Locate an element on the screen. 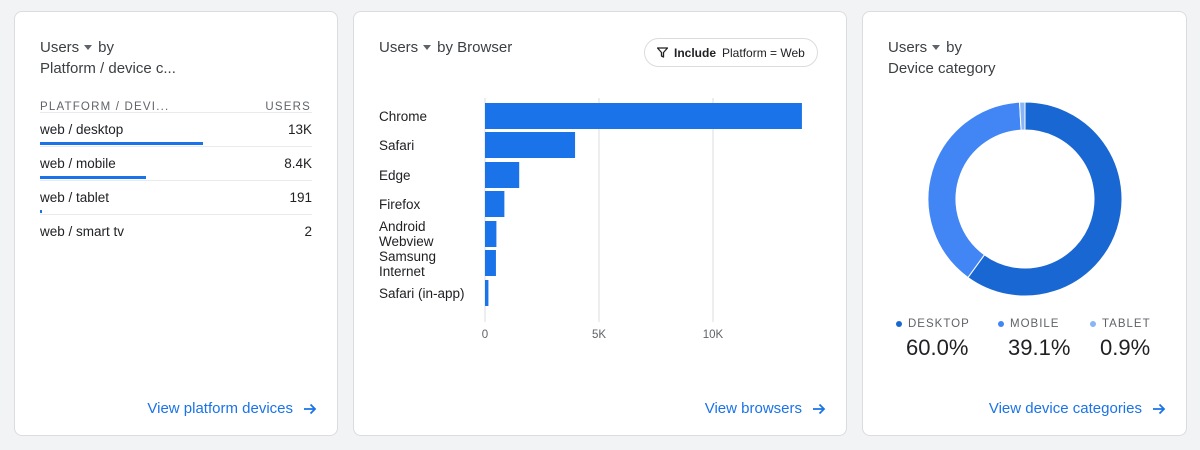 The width and height of the screenshot is (1200, 450). card-title: Users by Browser is located at coordinates (445, 47).